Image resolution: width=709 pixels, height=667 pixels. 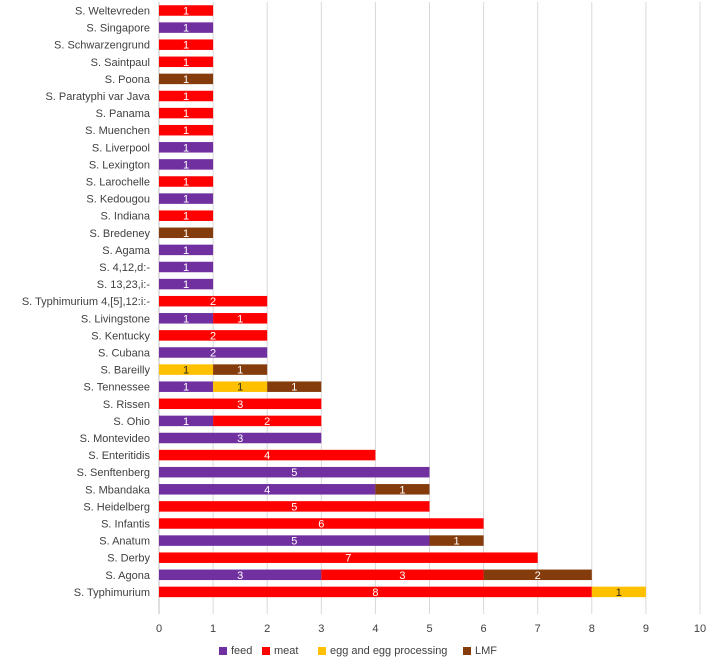 What do you see at coordinates (118, 490) in the screenshot?
I see `y-tick-label: S. Mbandaka` at bounding box center [118, 490].